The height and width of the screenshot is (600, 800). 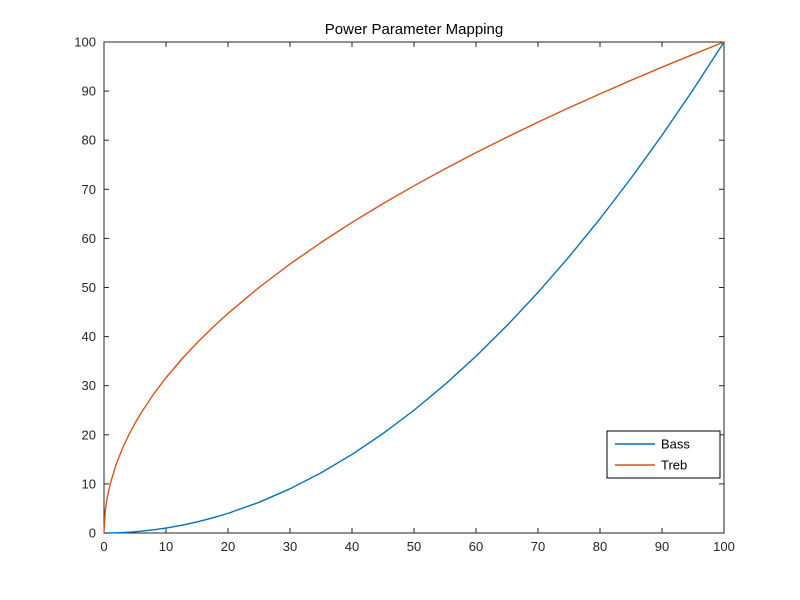 I want to click on legend-label: Bass, so click(x=675, y=444).